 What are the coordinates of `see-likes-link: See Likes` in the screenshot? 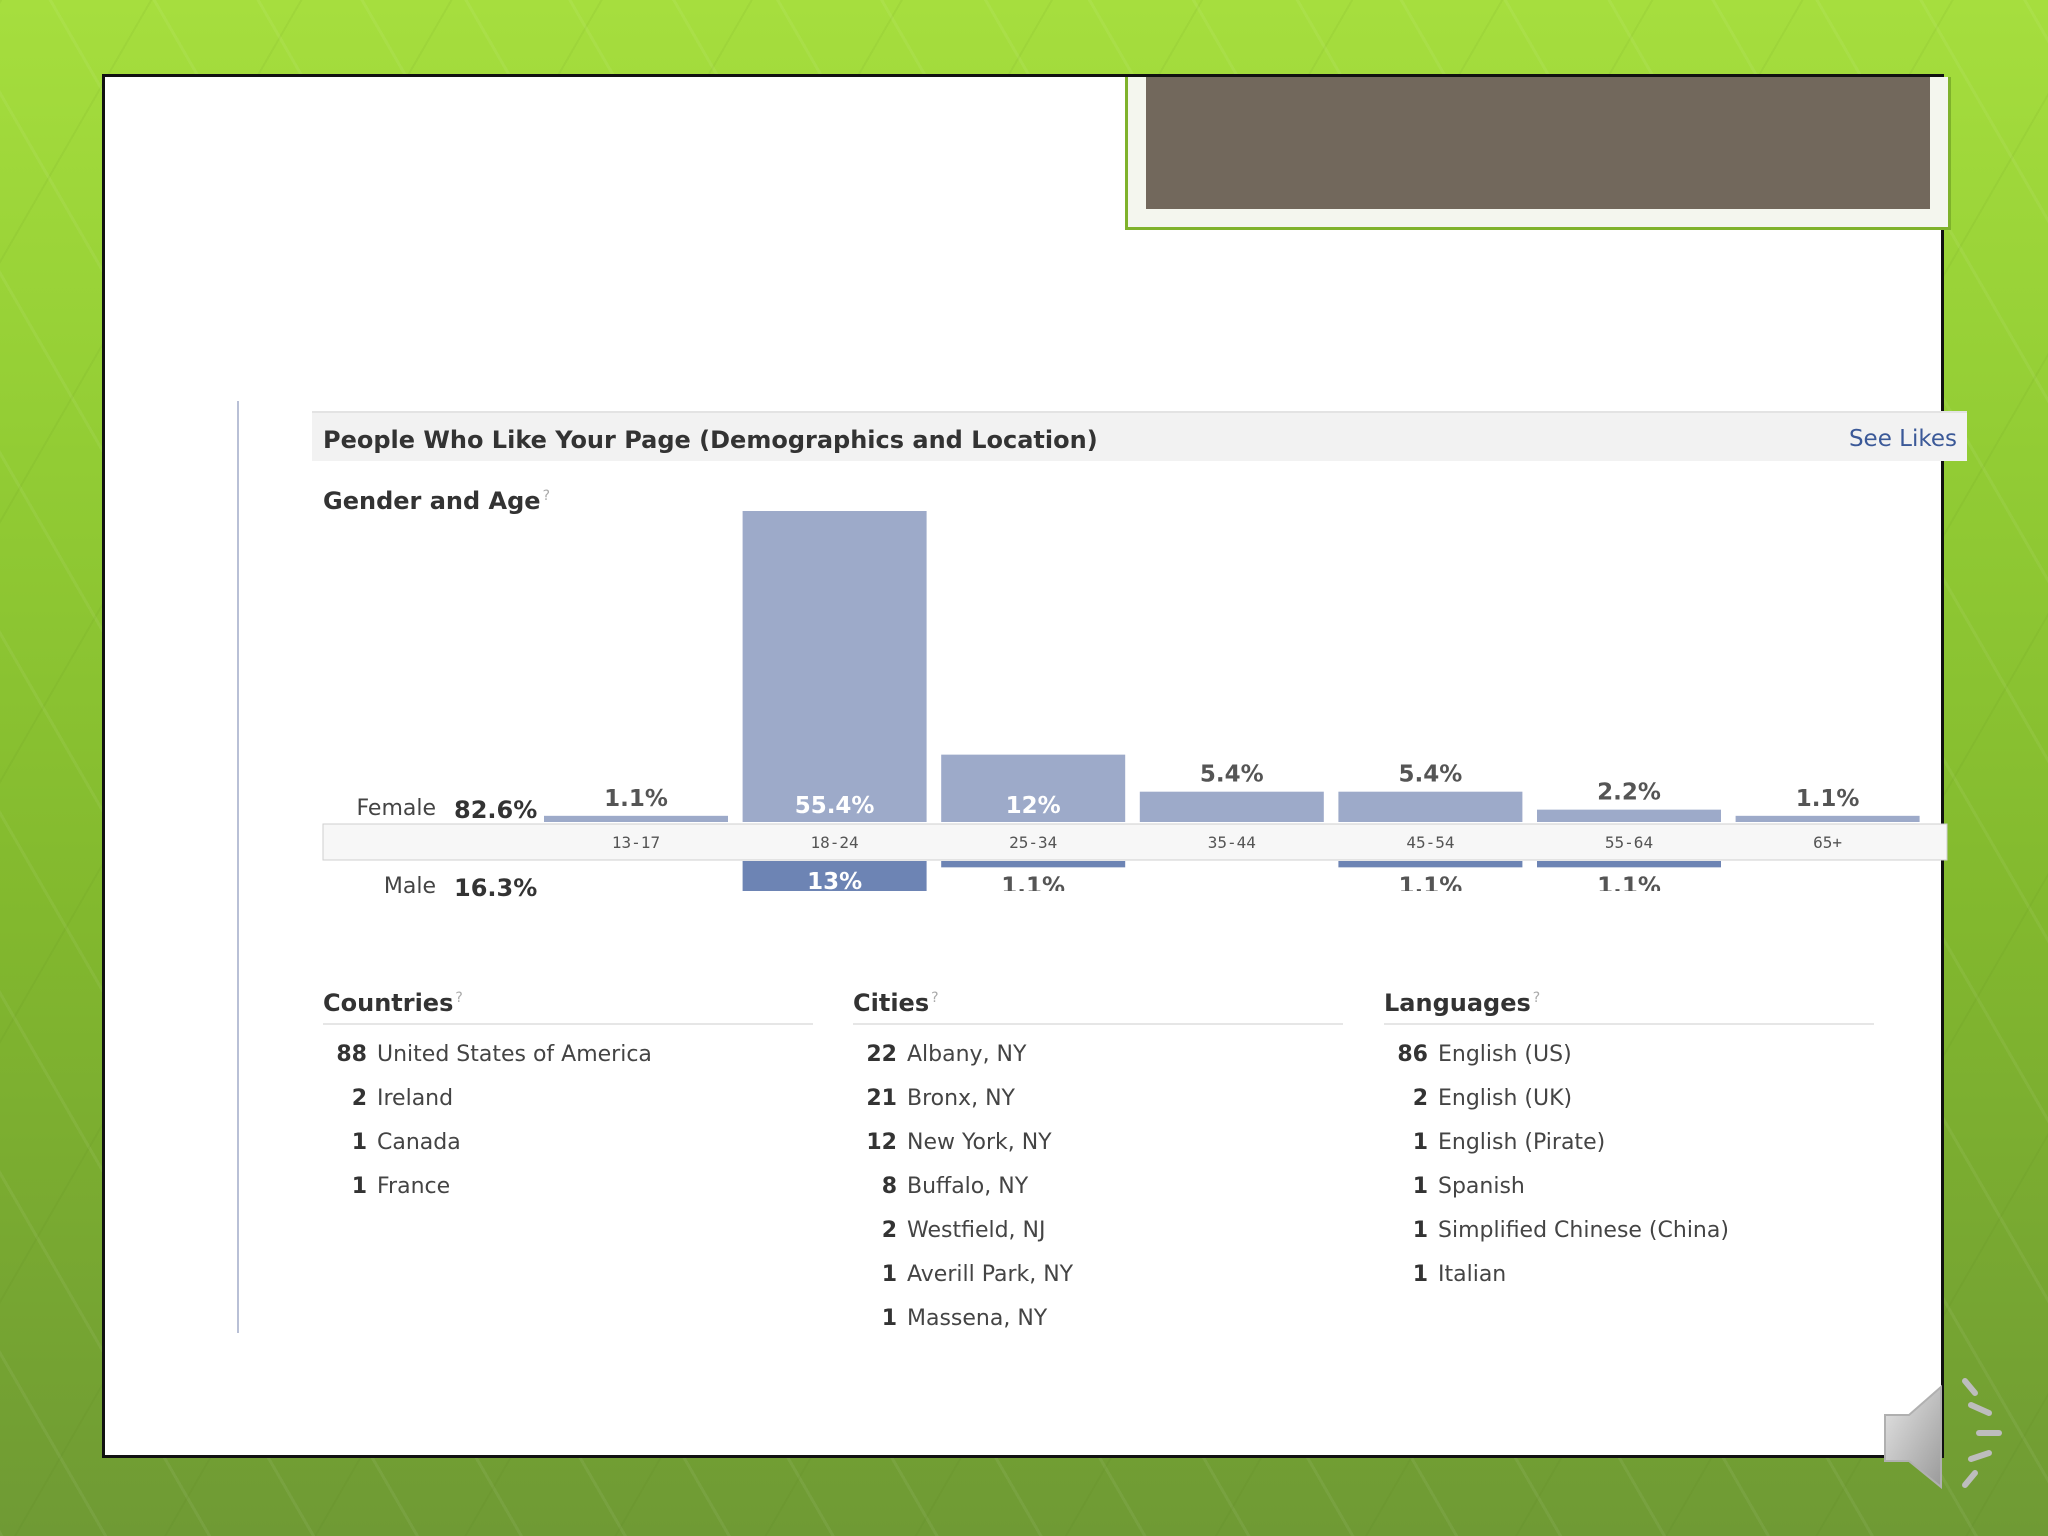 It's located at (1902, 439).